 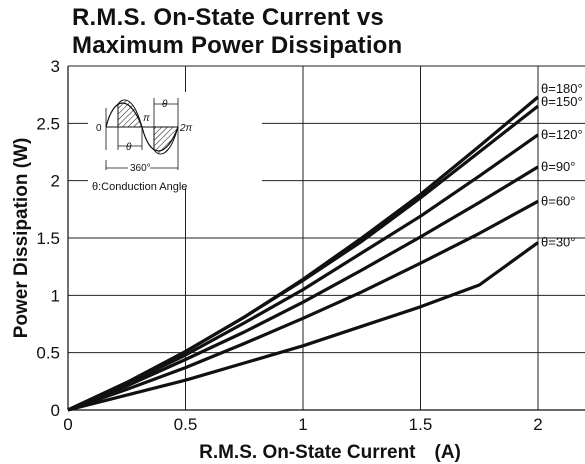 What do you see at coordinates (558, 242) in the screenshot?
I see `series-label-5: θ=30°` at bounding box center [558, 242].